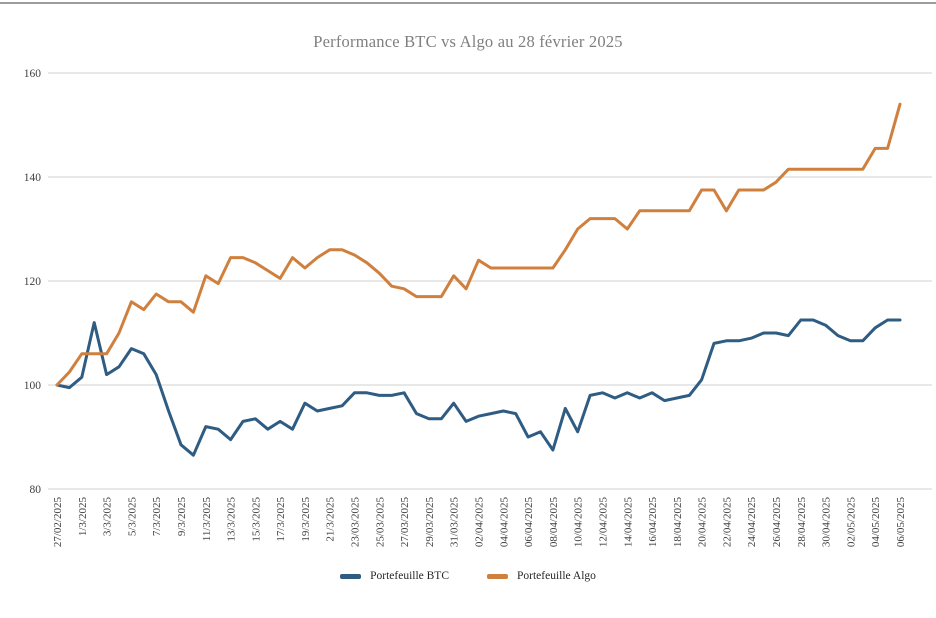  I want to click on x-tick-label-06-05-2025: 06/05/2025, so click(901, 522).